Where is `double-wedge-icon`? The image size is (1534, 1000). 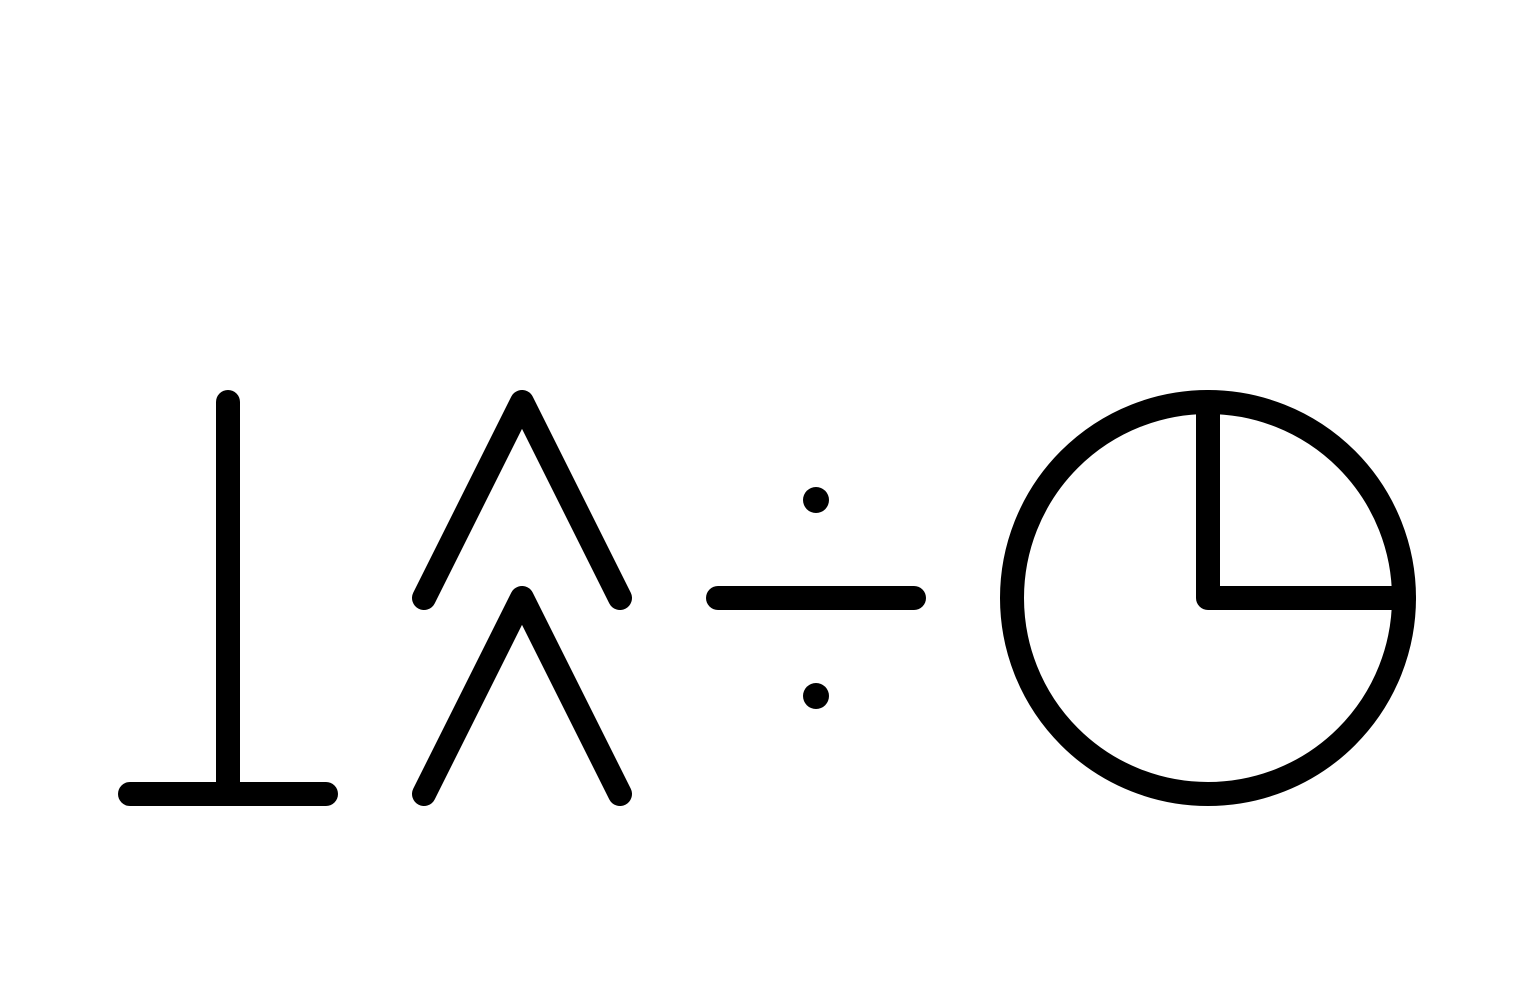 double-wedge-icon is located at coordinates (522, 598).